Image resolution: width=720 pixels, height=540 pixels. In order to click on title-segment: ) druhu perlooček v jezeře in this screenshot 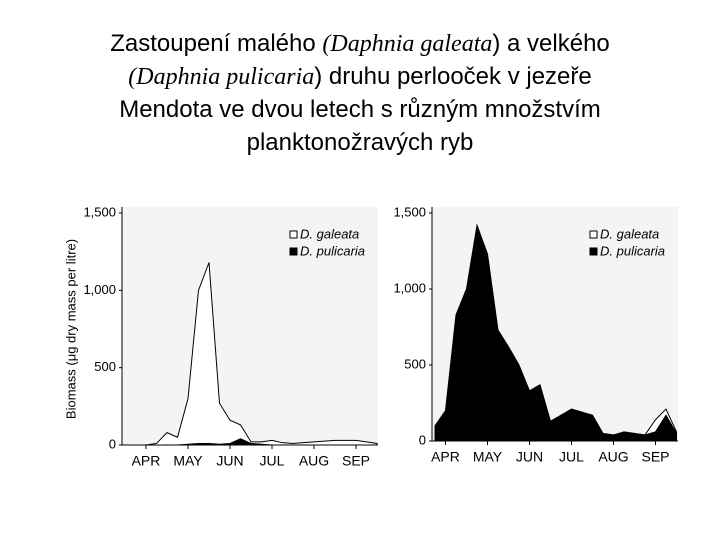, I will do `click(452, 76)`.